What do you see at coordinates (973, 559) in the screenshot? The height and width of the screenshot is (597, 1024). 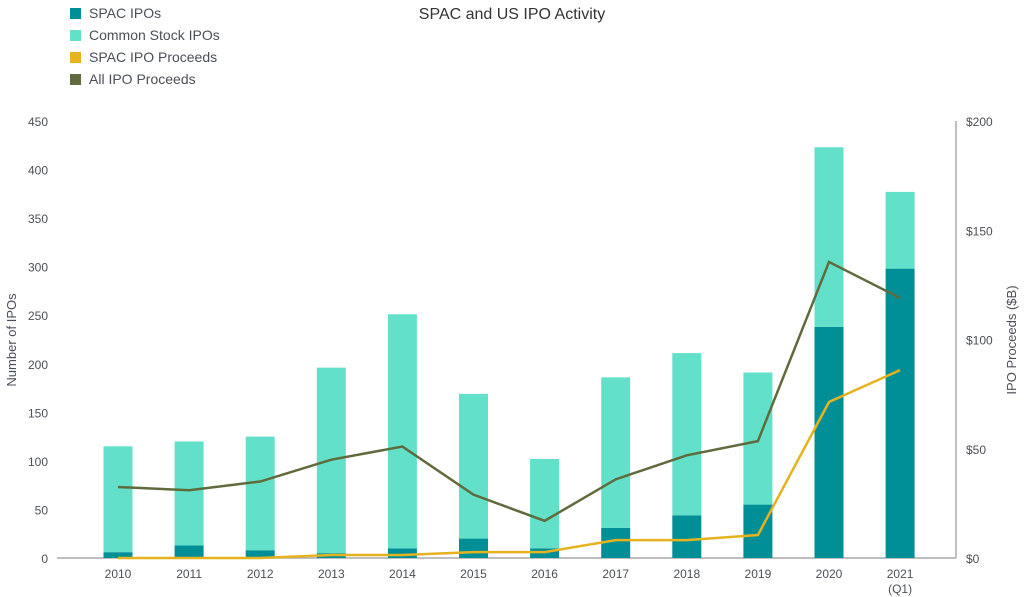 I see `y2-tick-label: $0` at bounding box center [973, 559].